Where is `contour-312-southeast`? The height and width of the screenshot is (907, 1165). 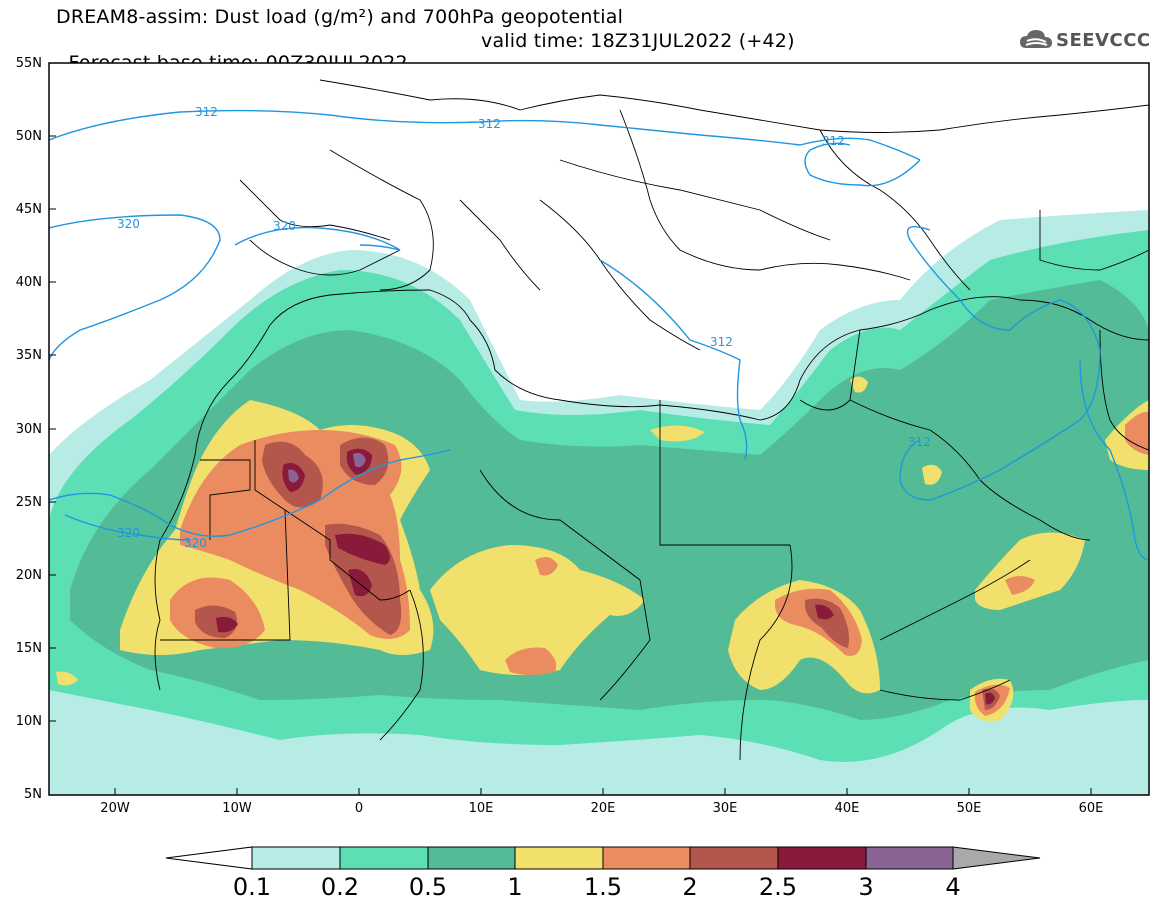
contour-312-southeast is located at coordinates (1000, 363).